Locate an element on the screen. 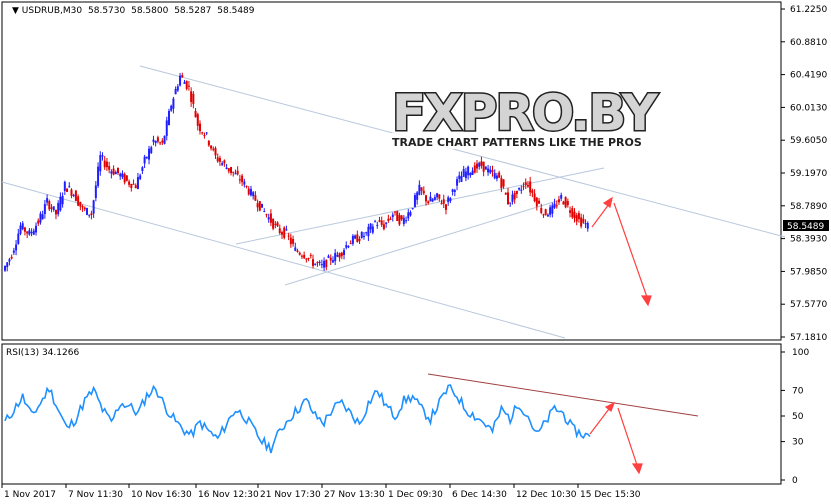 The image size is (831, 504). price-tick-label: 57.1810 is located at coordinates (808, 338).